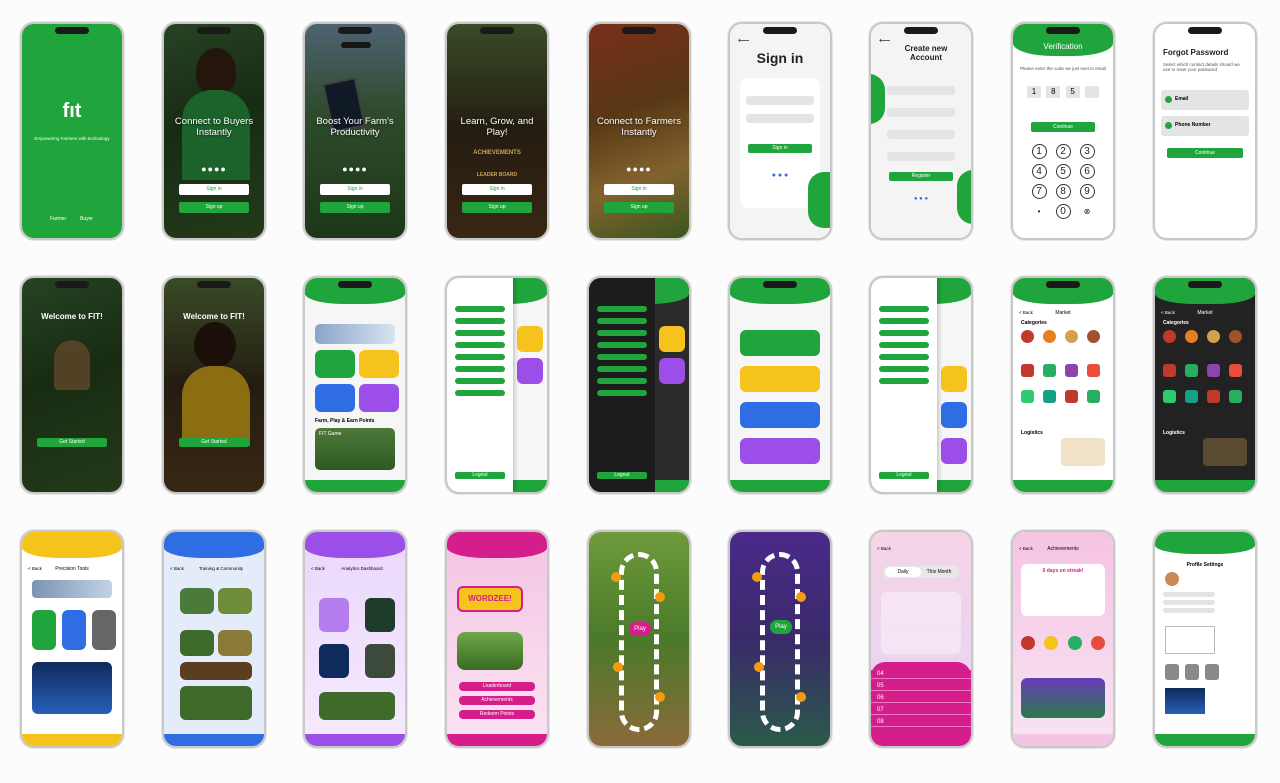  Describe the element at coordinates (1192, 672) in the screenshot. I see `tool-icon` at that location.